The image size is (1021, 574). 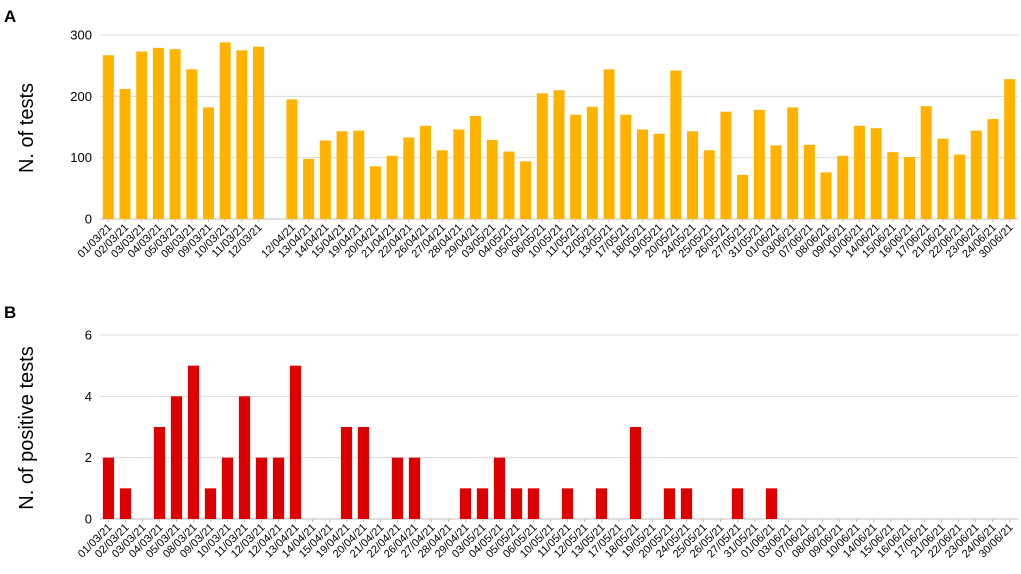 What do you see at coordinates (27, 128) in the screenshot?
I see `panel-a-y-axis-label: N. of tests` at bounding box center [27, 128].